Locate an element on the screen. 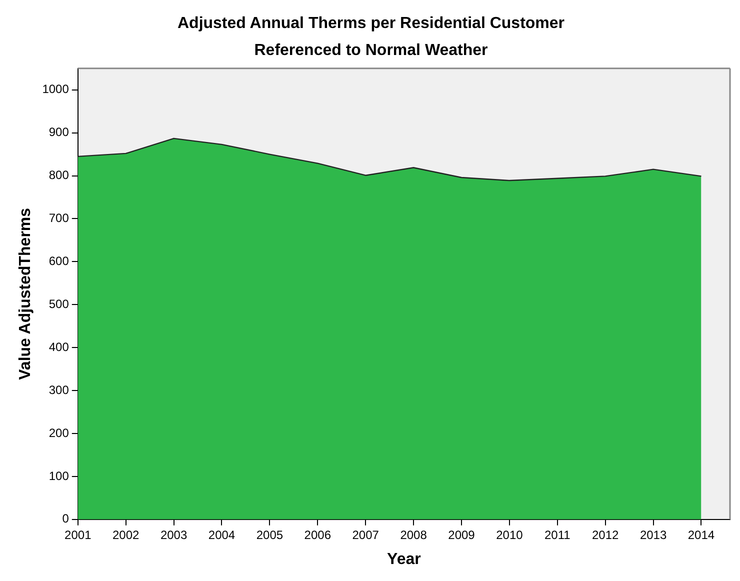 The image size is (740, 581). x-tick-label: 2013 is located at coordinates (653, 535).